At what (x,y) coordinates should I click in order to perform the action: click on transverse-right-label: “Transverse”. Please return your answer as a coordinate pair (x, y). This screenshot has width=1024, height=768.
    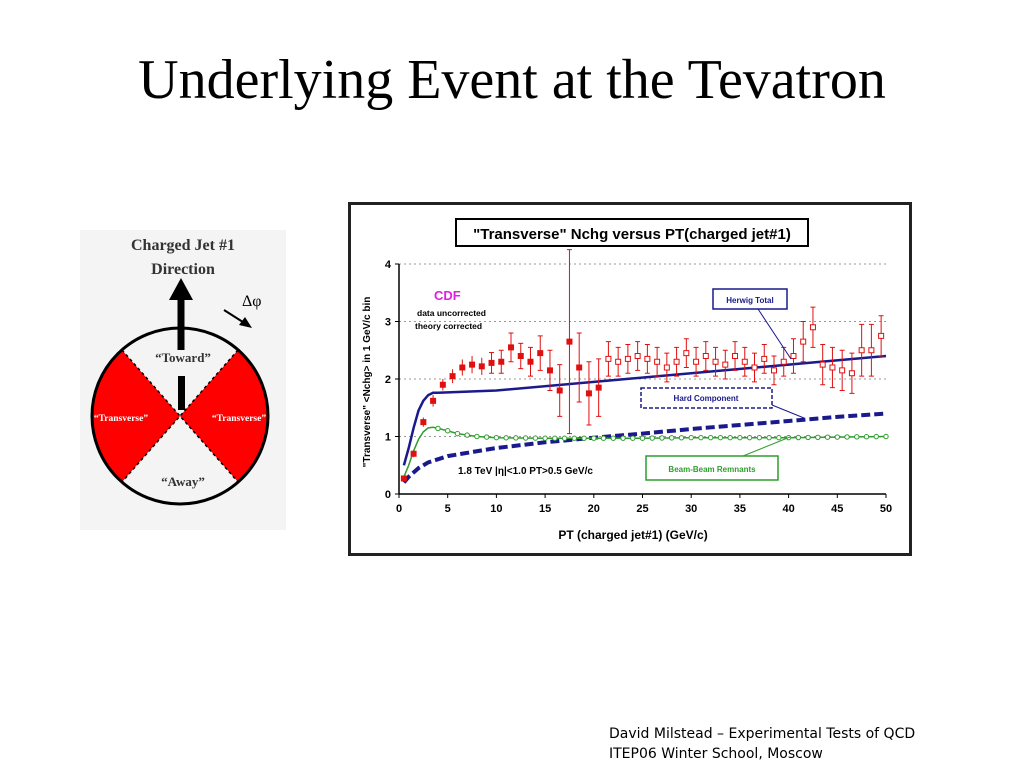
    Looking at the image, I should click on (239, 418).